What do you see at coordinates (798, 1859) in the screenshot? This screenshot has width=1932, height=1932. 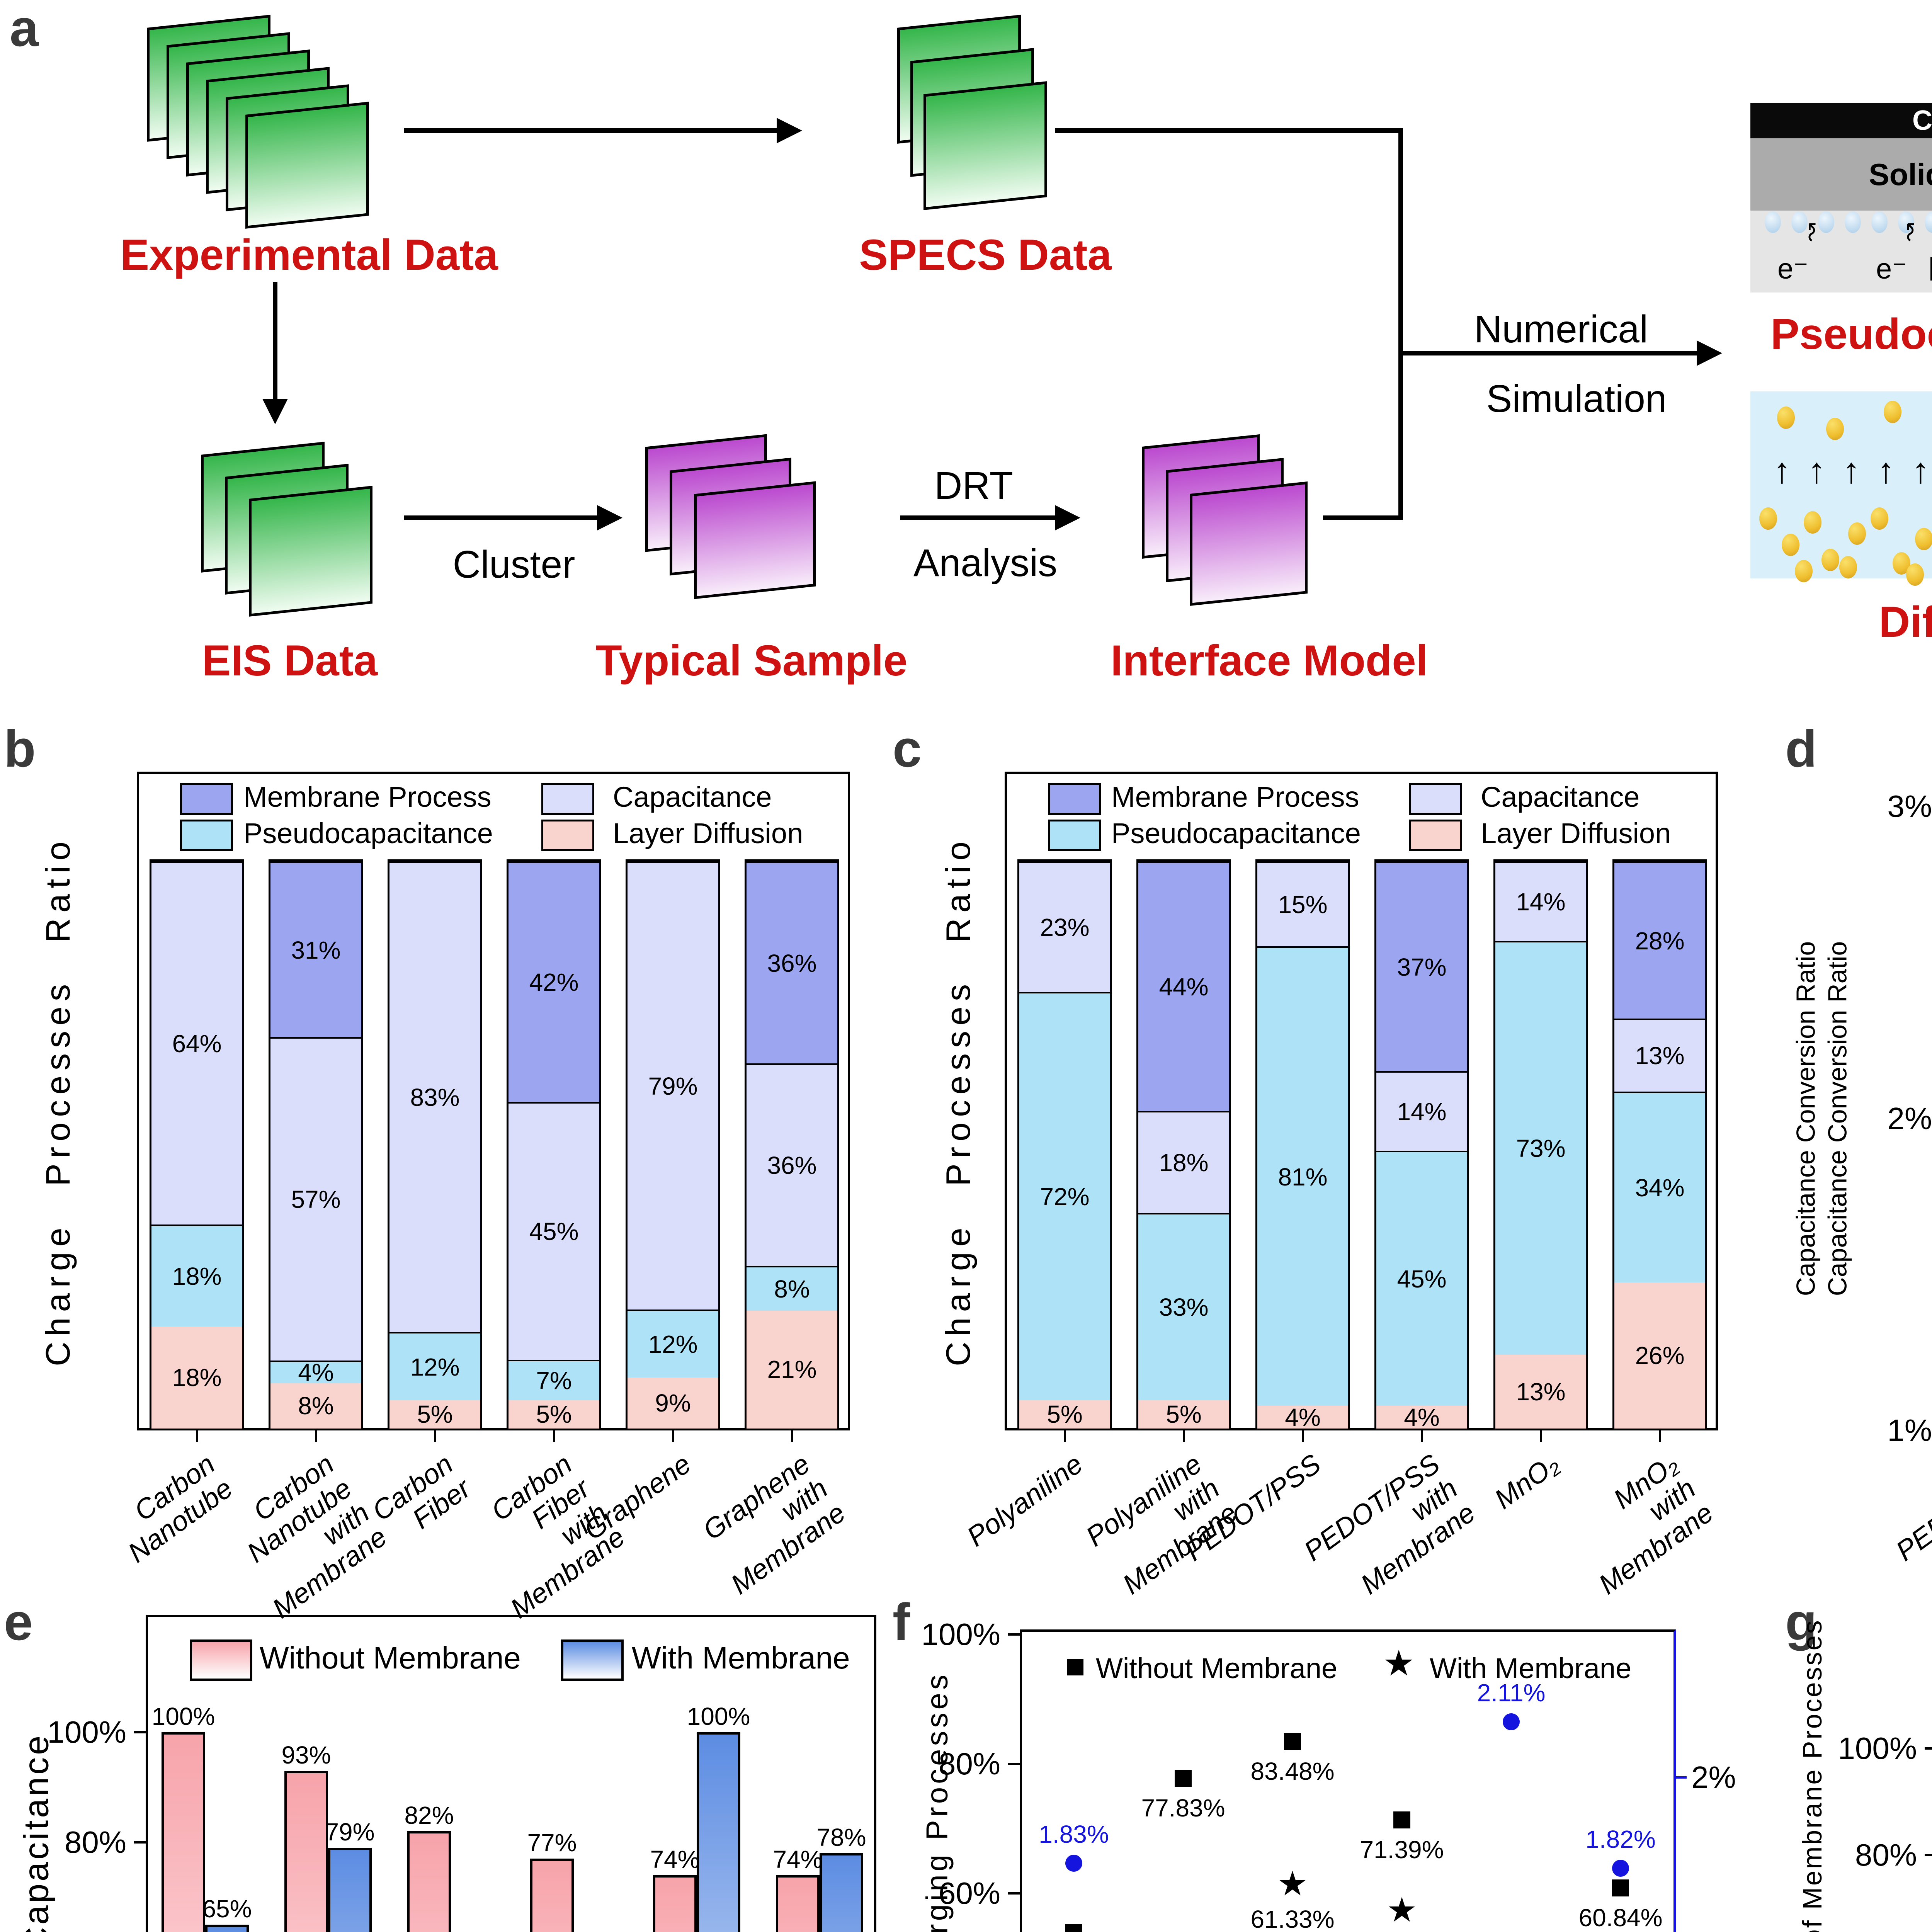 I see `bar-value-label: 74%` at bounding box center [798, 1859].